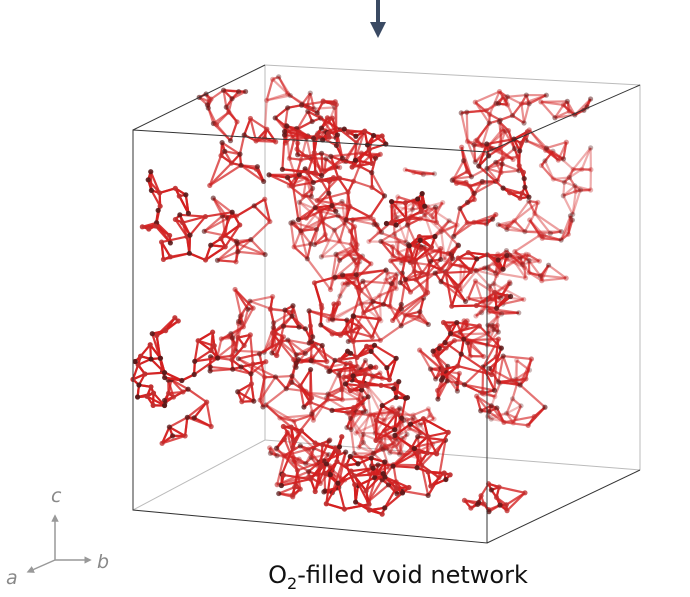 The height and width of the screenshot is (597, 690). Describe the element at coordinates (412, 575) in the screenshot. I see `caption-rest: -filled void network` at that location.